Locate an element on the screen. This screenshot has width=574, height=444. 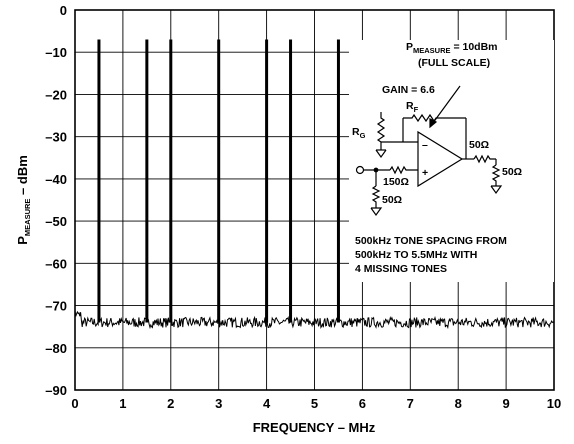
x-tick-label: 6 is located at coordinates (362, 403).